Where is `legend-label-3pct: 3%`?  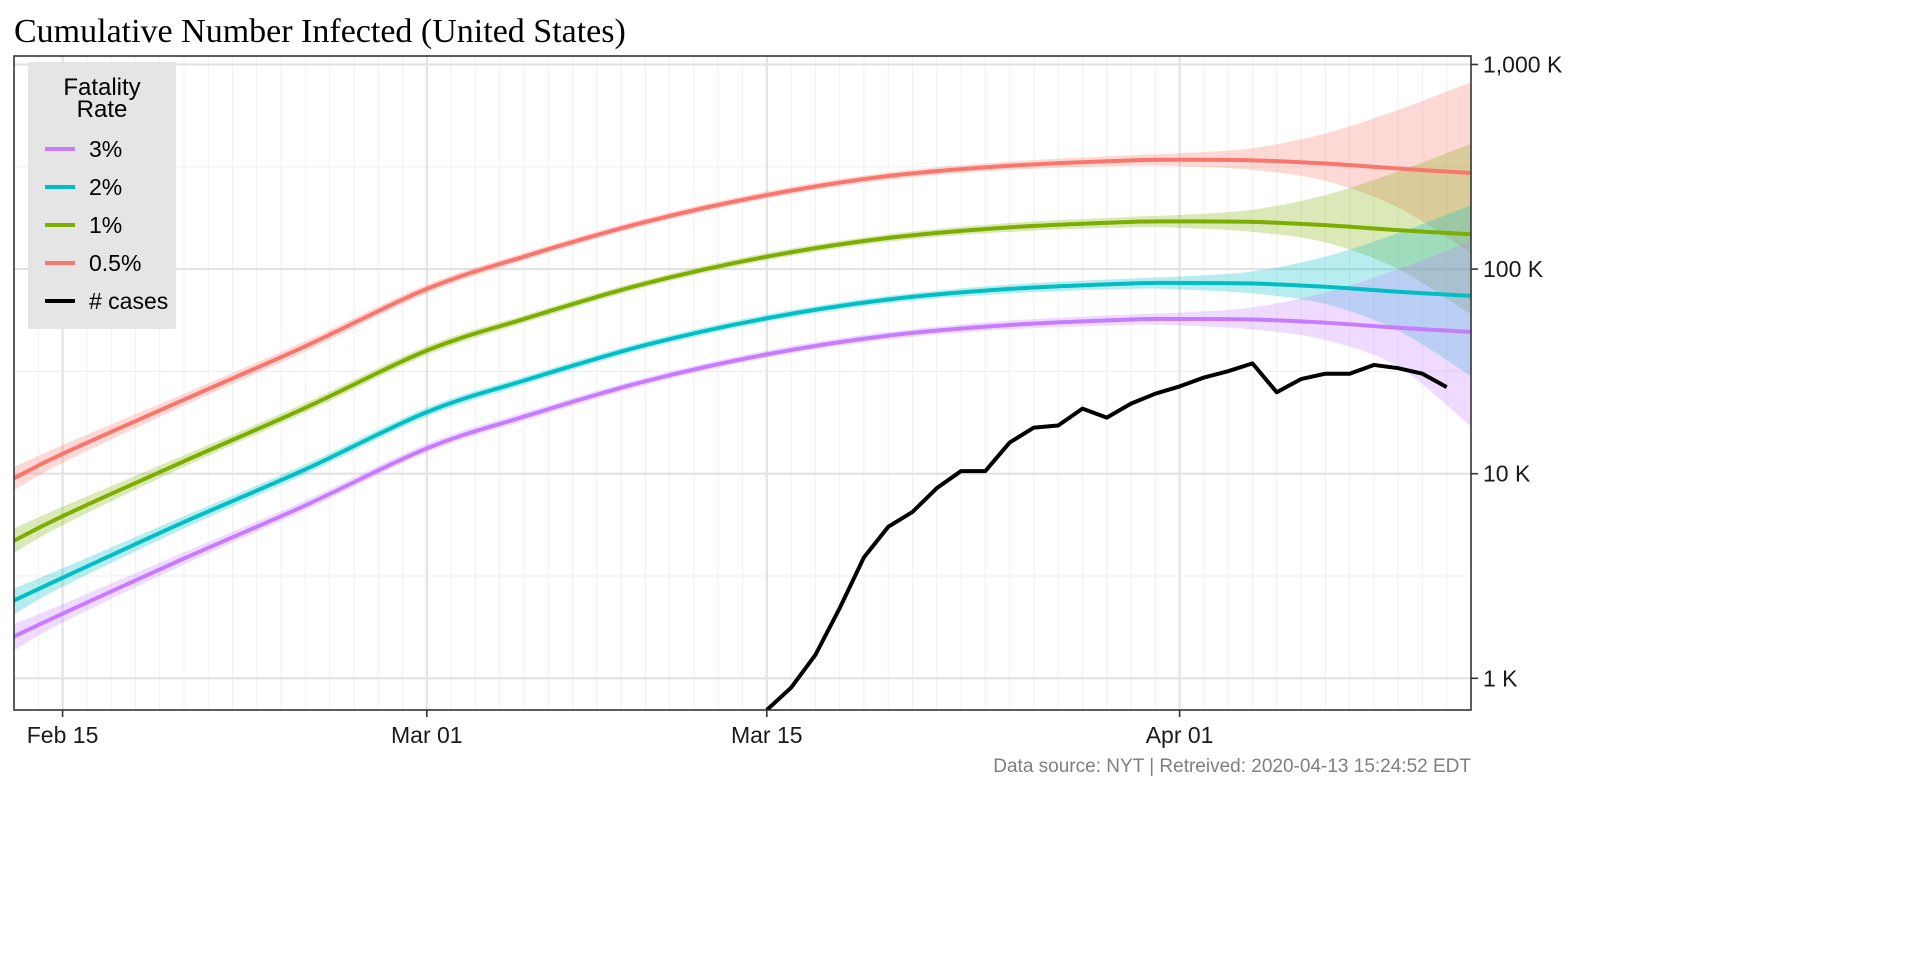 legend-label-3pct: 3% is located at coordinates (105, 149).